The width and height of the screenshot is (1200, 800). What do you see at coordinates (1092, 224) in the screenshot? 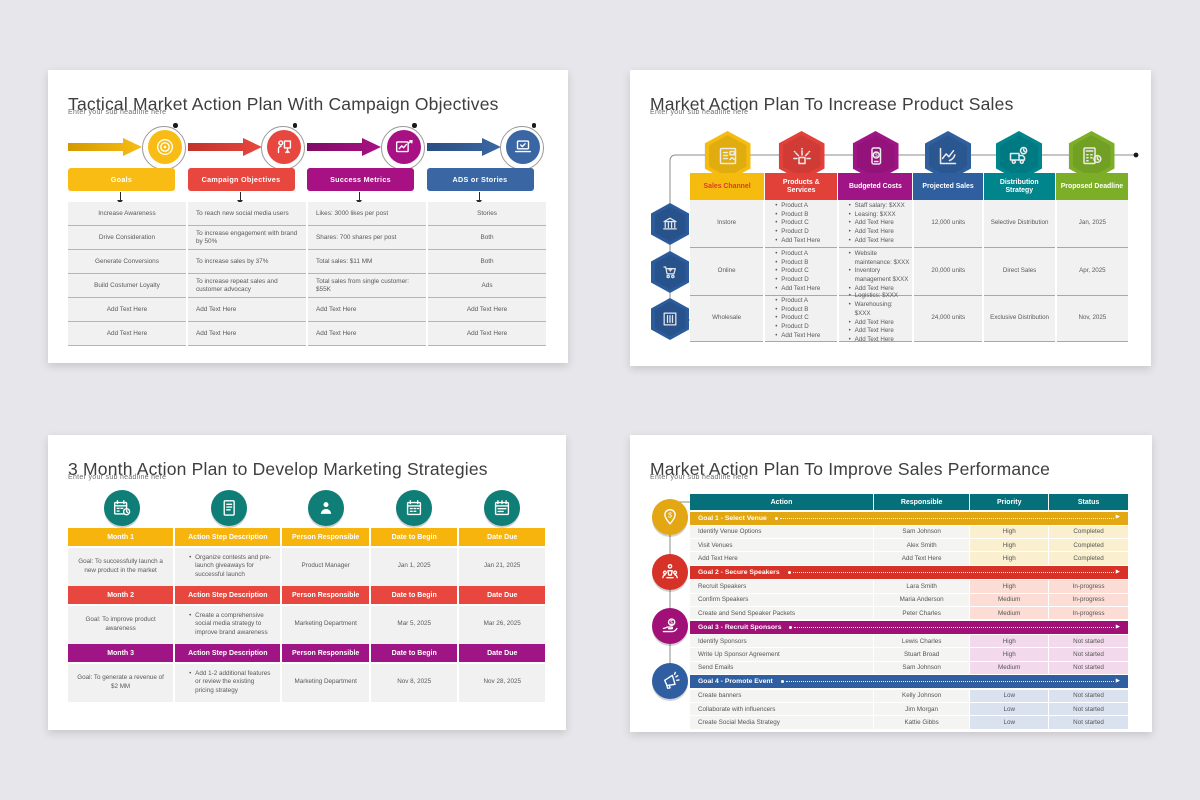
I see `table-cell: Jan, 2025` at bounding box center [1092, 224].